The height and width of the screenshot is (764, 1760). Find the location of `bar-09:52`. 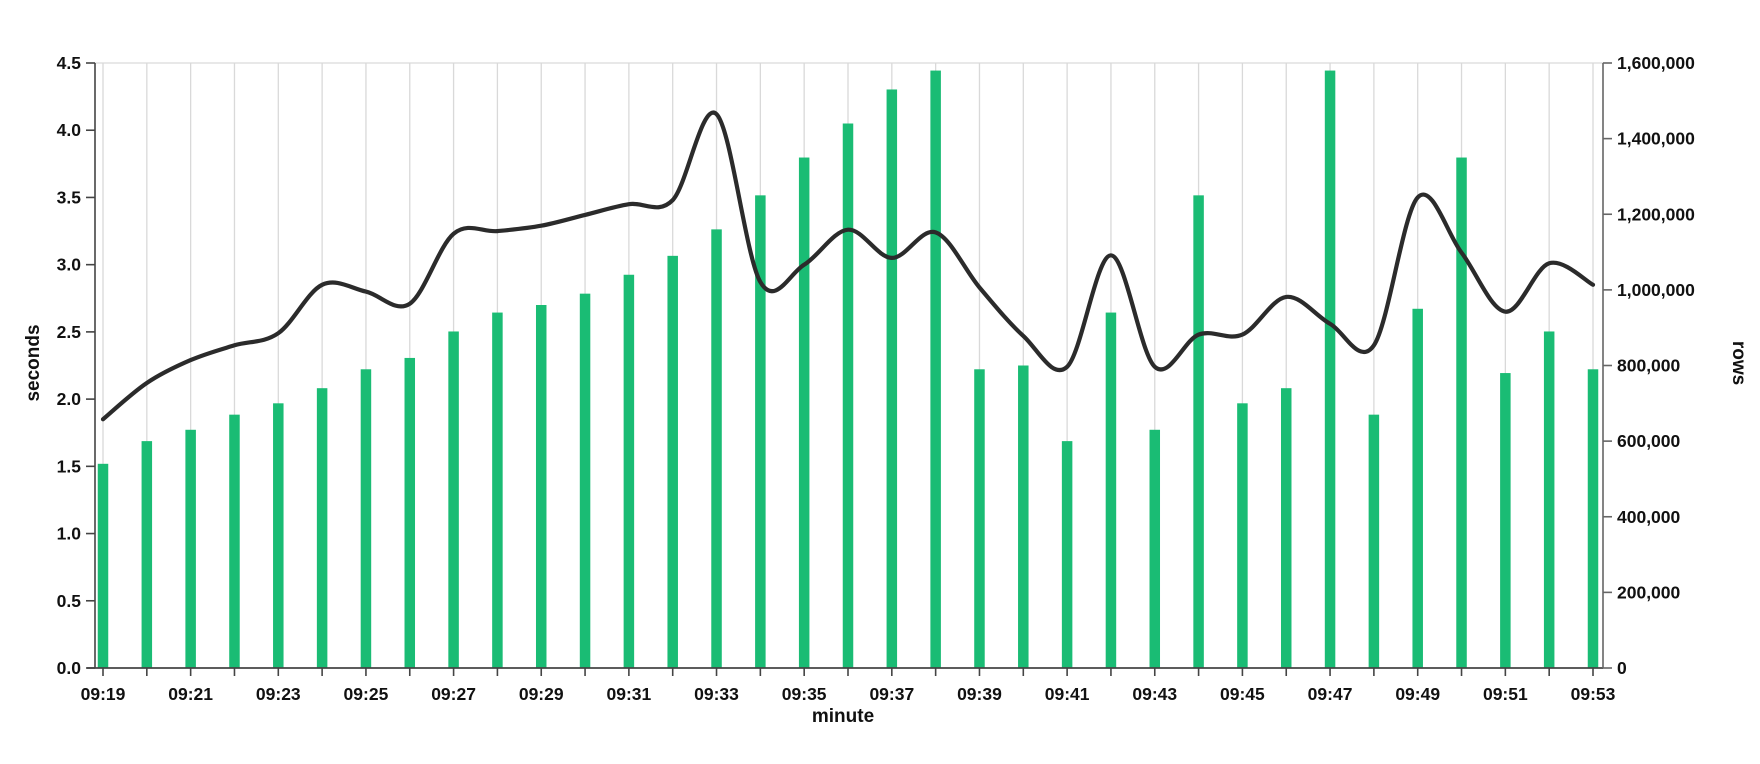

bar-09:52 is located at coordinates (1549, 499).